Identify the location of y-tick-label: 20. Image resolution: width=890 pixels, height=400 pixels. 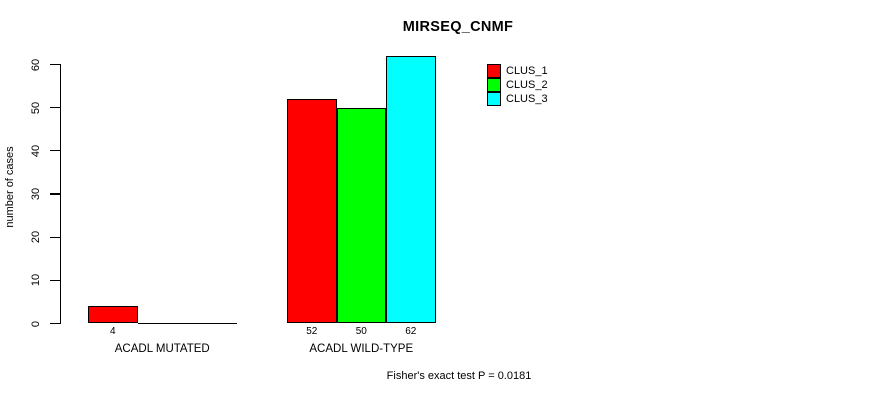
(36, 237).